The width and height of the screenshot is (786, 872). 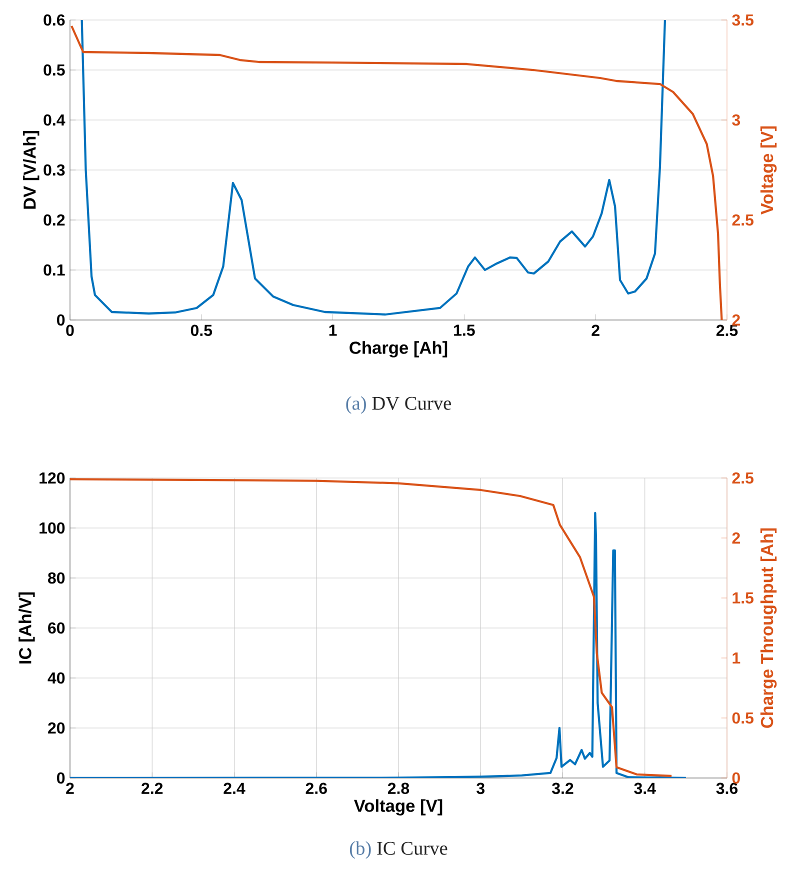 I want to click on x-tick-label: 3.6, so click(x=727, y=788).